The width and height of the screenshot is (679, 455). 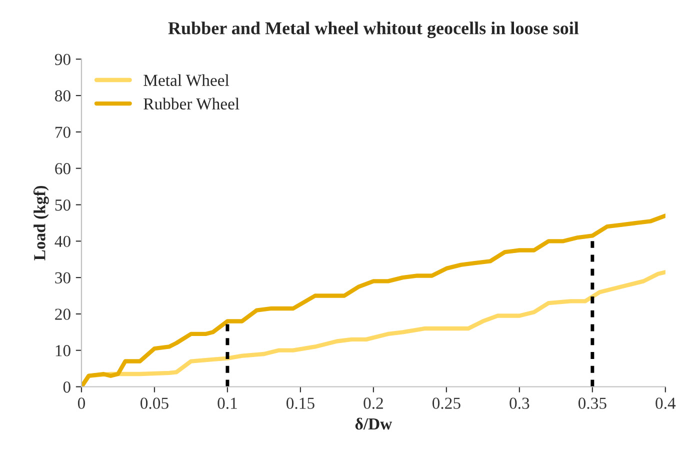 What do you see at coordinates (62, 132) in the screenshot?
I see `y-tick-label: 70` at bounding box center [62, 132].